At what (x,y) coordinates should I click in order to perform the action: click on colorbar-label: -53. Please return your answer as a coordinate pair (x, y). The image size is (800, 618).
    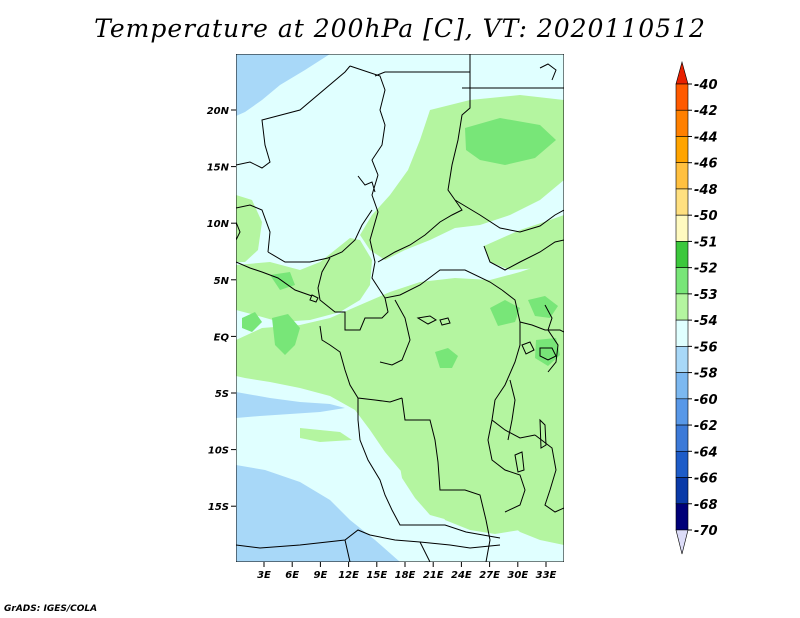
    Looking at the image, I should click on (706, 295).